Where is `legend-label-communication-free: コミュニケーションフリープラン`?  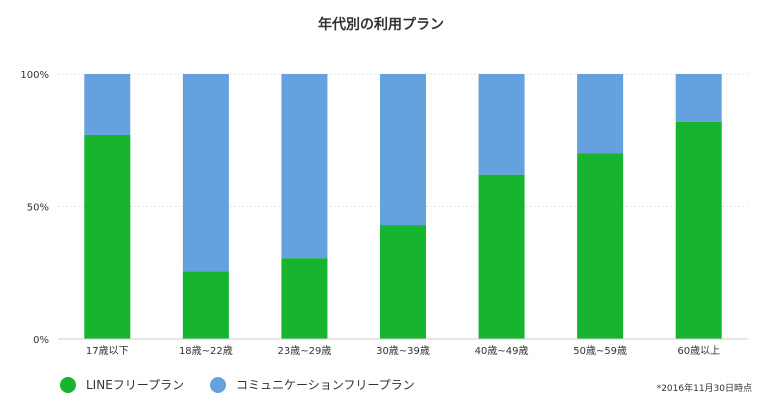
legend-label-communication-free: コミュニケーションフリープラン is located at coordinates (325, 385).